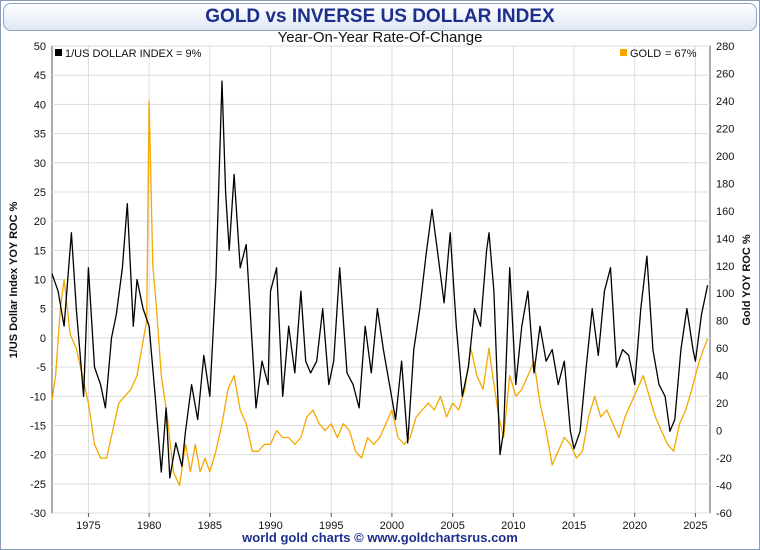 The height and width of the screenshot is (550, 760). What do you see at coordinates (722, 322) in the screenshot?
I see `right-tick-label: 80` at bounding box center [722, 322].